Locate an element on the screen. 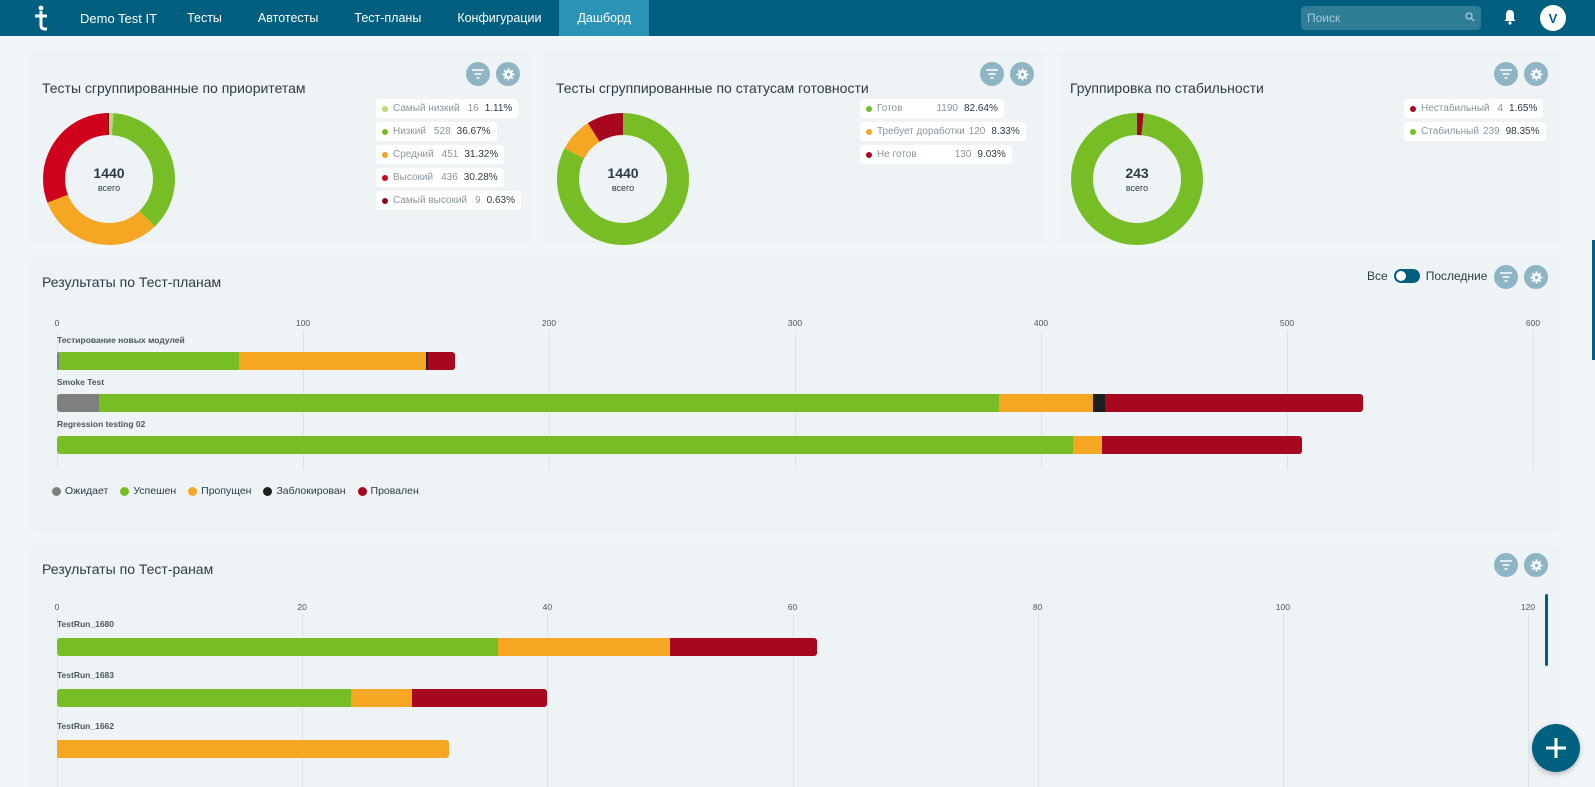  nav-tab-tests: Тесты is located at coordinates (204, 18).